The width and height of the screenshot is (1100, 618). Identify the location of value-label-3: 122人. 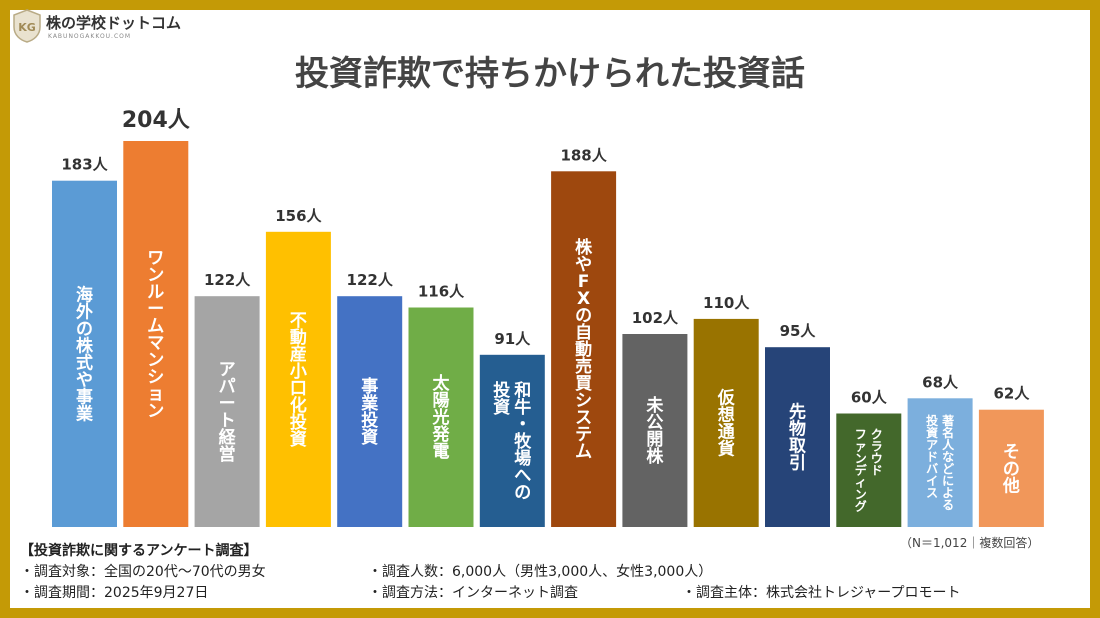
(227, 280).